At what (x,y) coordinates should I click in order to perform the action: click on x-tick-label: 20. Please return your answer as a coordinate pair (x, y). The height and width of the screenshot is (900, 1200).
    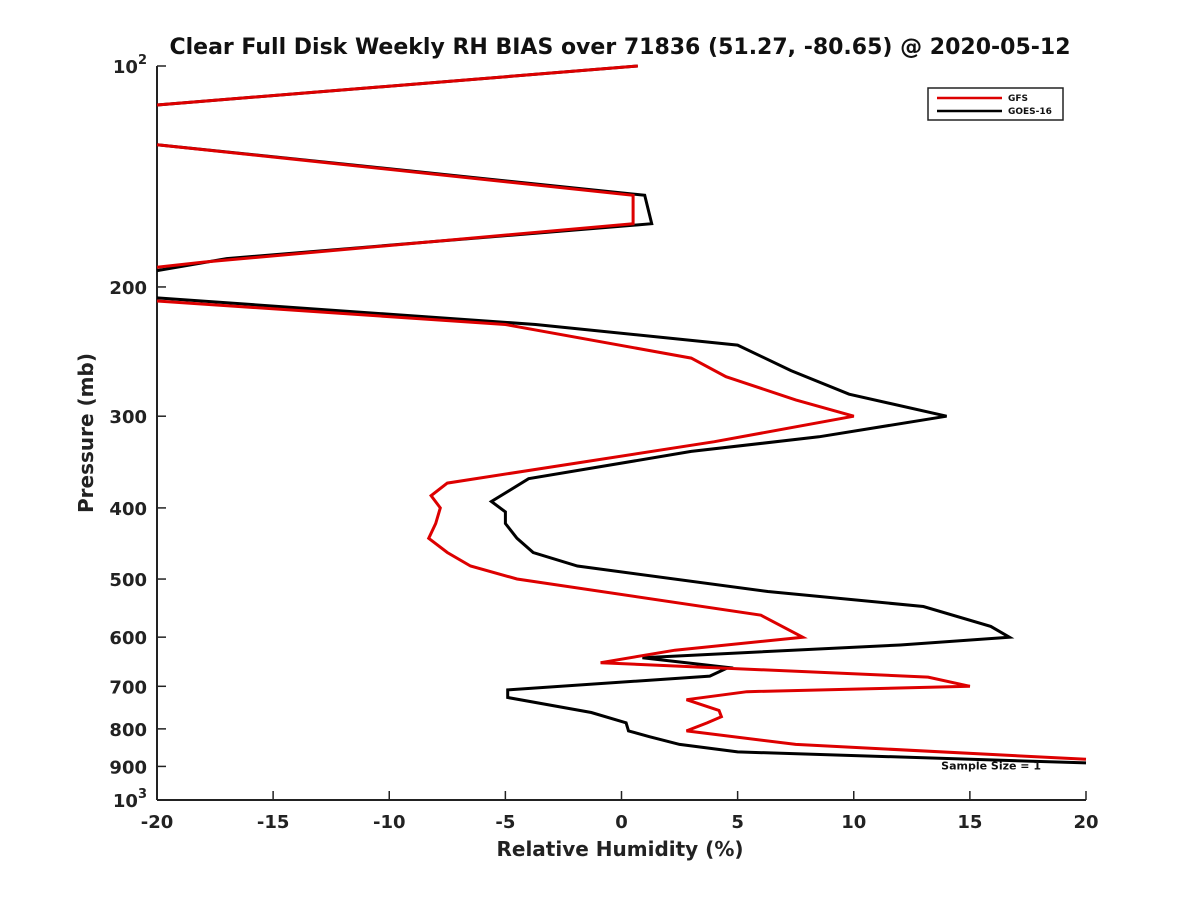
    Looking at the image, I should click on (1085, 822).